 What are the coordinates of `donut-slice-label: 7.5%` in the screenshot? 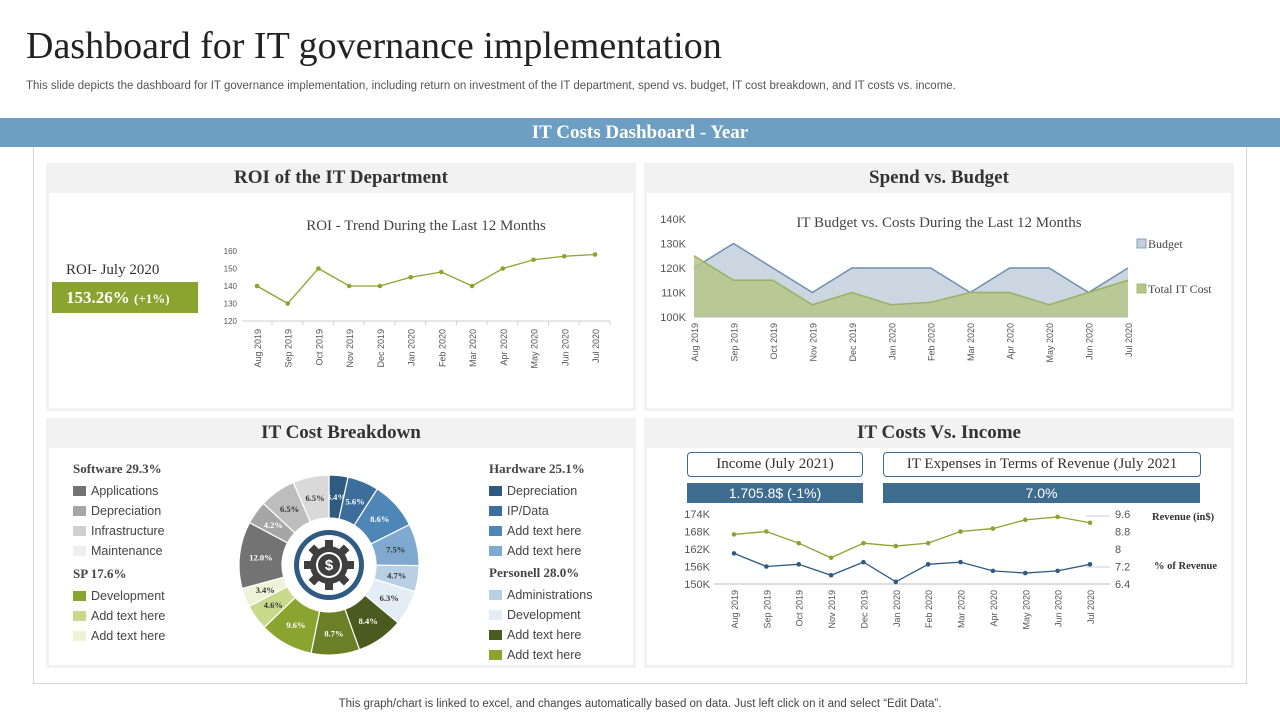 It's located at (395, 549).